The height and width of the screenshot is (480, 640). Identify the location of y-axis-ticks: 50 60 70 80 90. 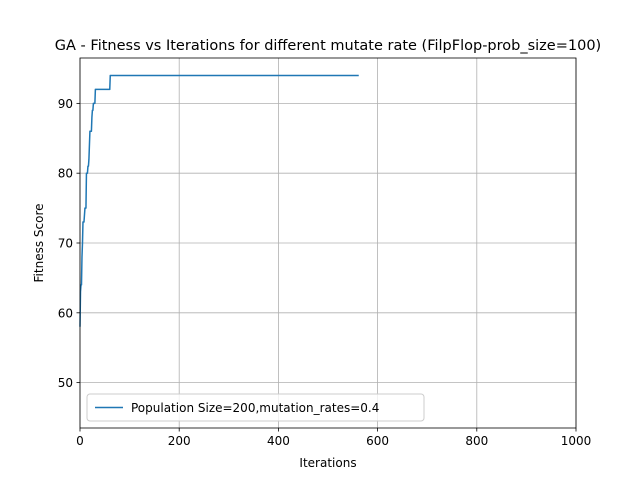
(69, 243).